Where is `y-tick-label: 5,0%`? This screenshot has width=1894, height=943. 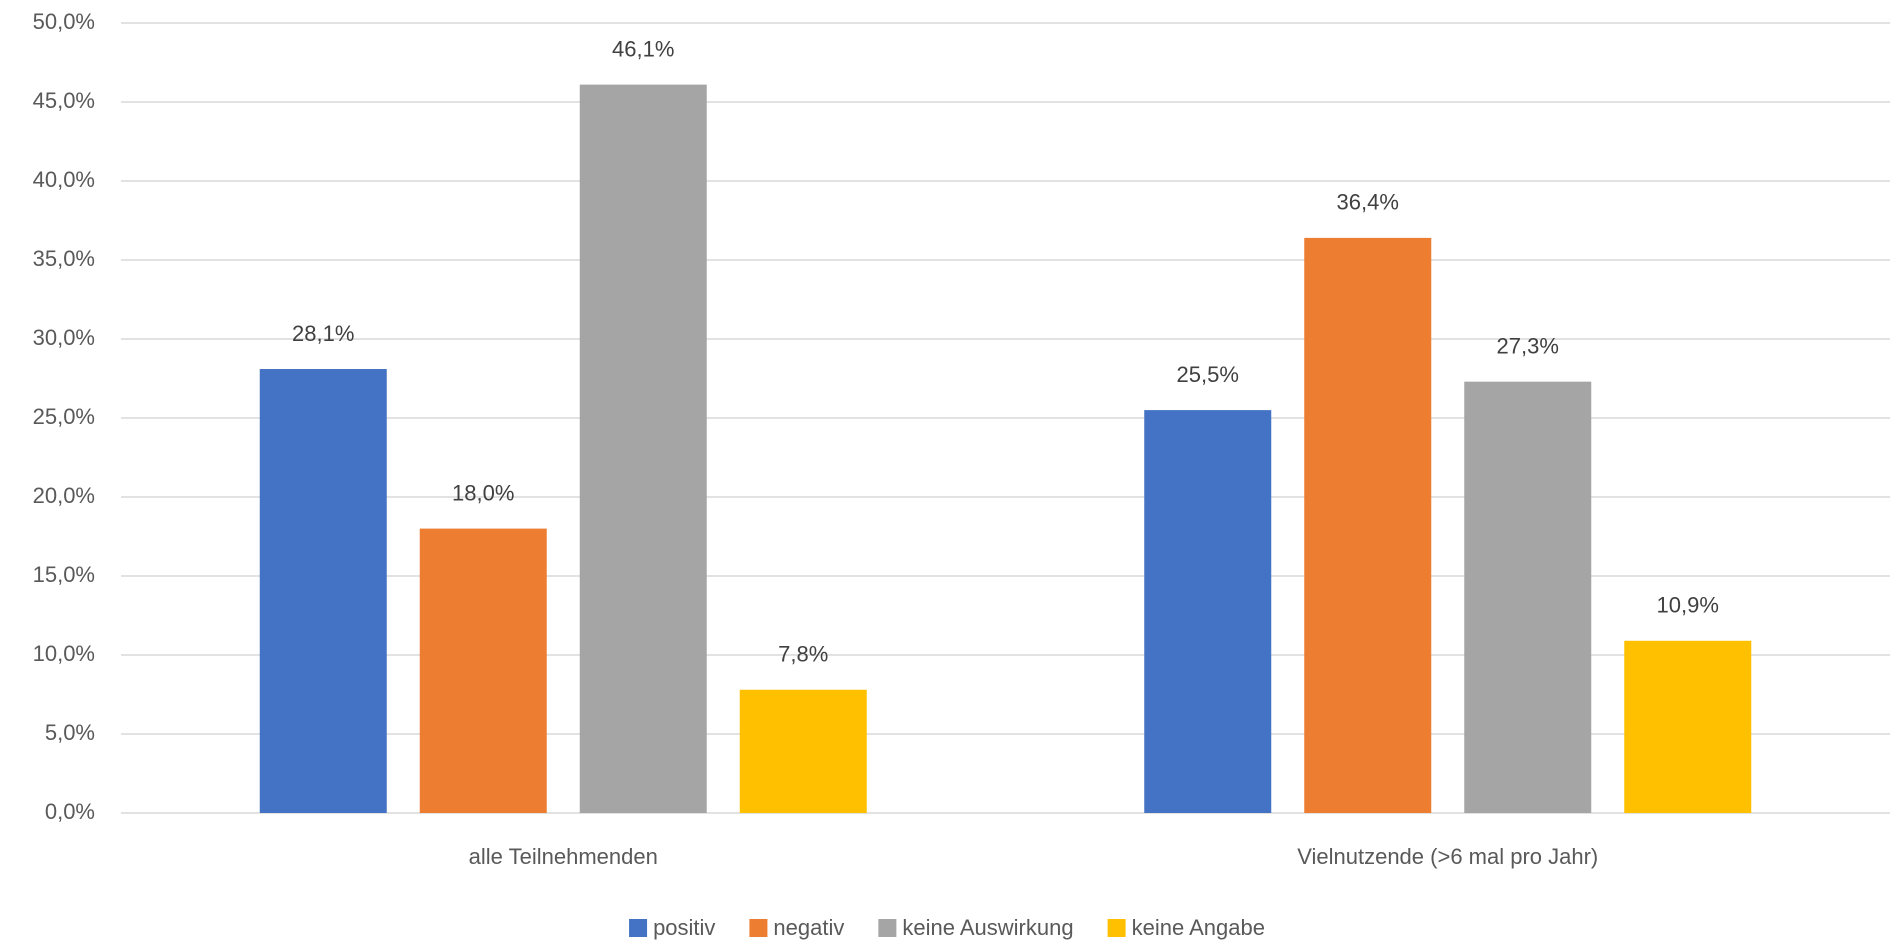
y-tick-label: 5,0% is located at coordinates (70, 732).